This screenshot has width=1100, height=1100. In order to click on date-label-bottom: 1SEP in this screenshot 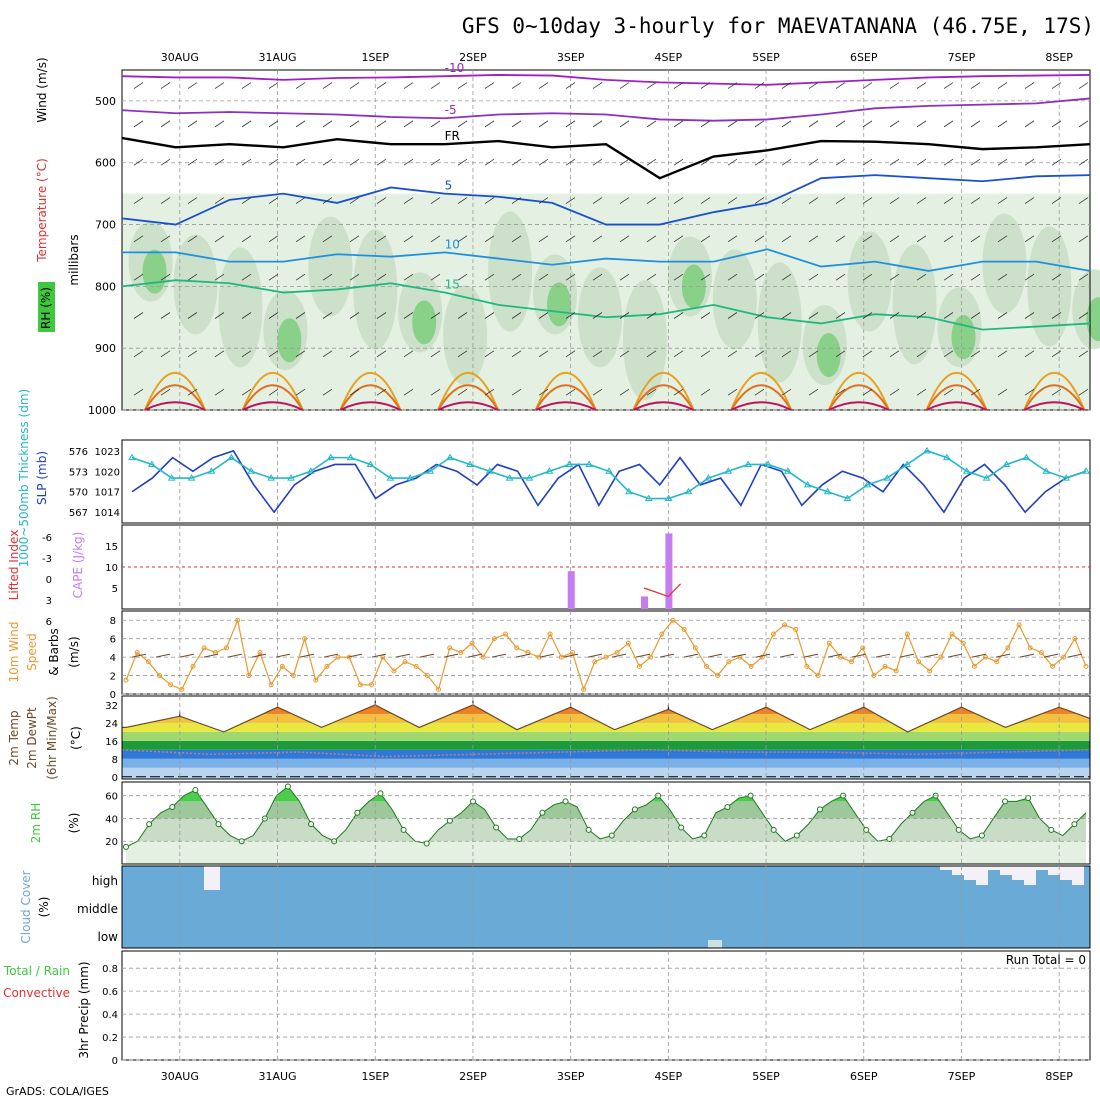, I will do `click(375, 1076)`.